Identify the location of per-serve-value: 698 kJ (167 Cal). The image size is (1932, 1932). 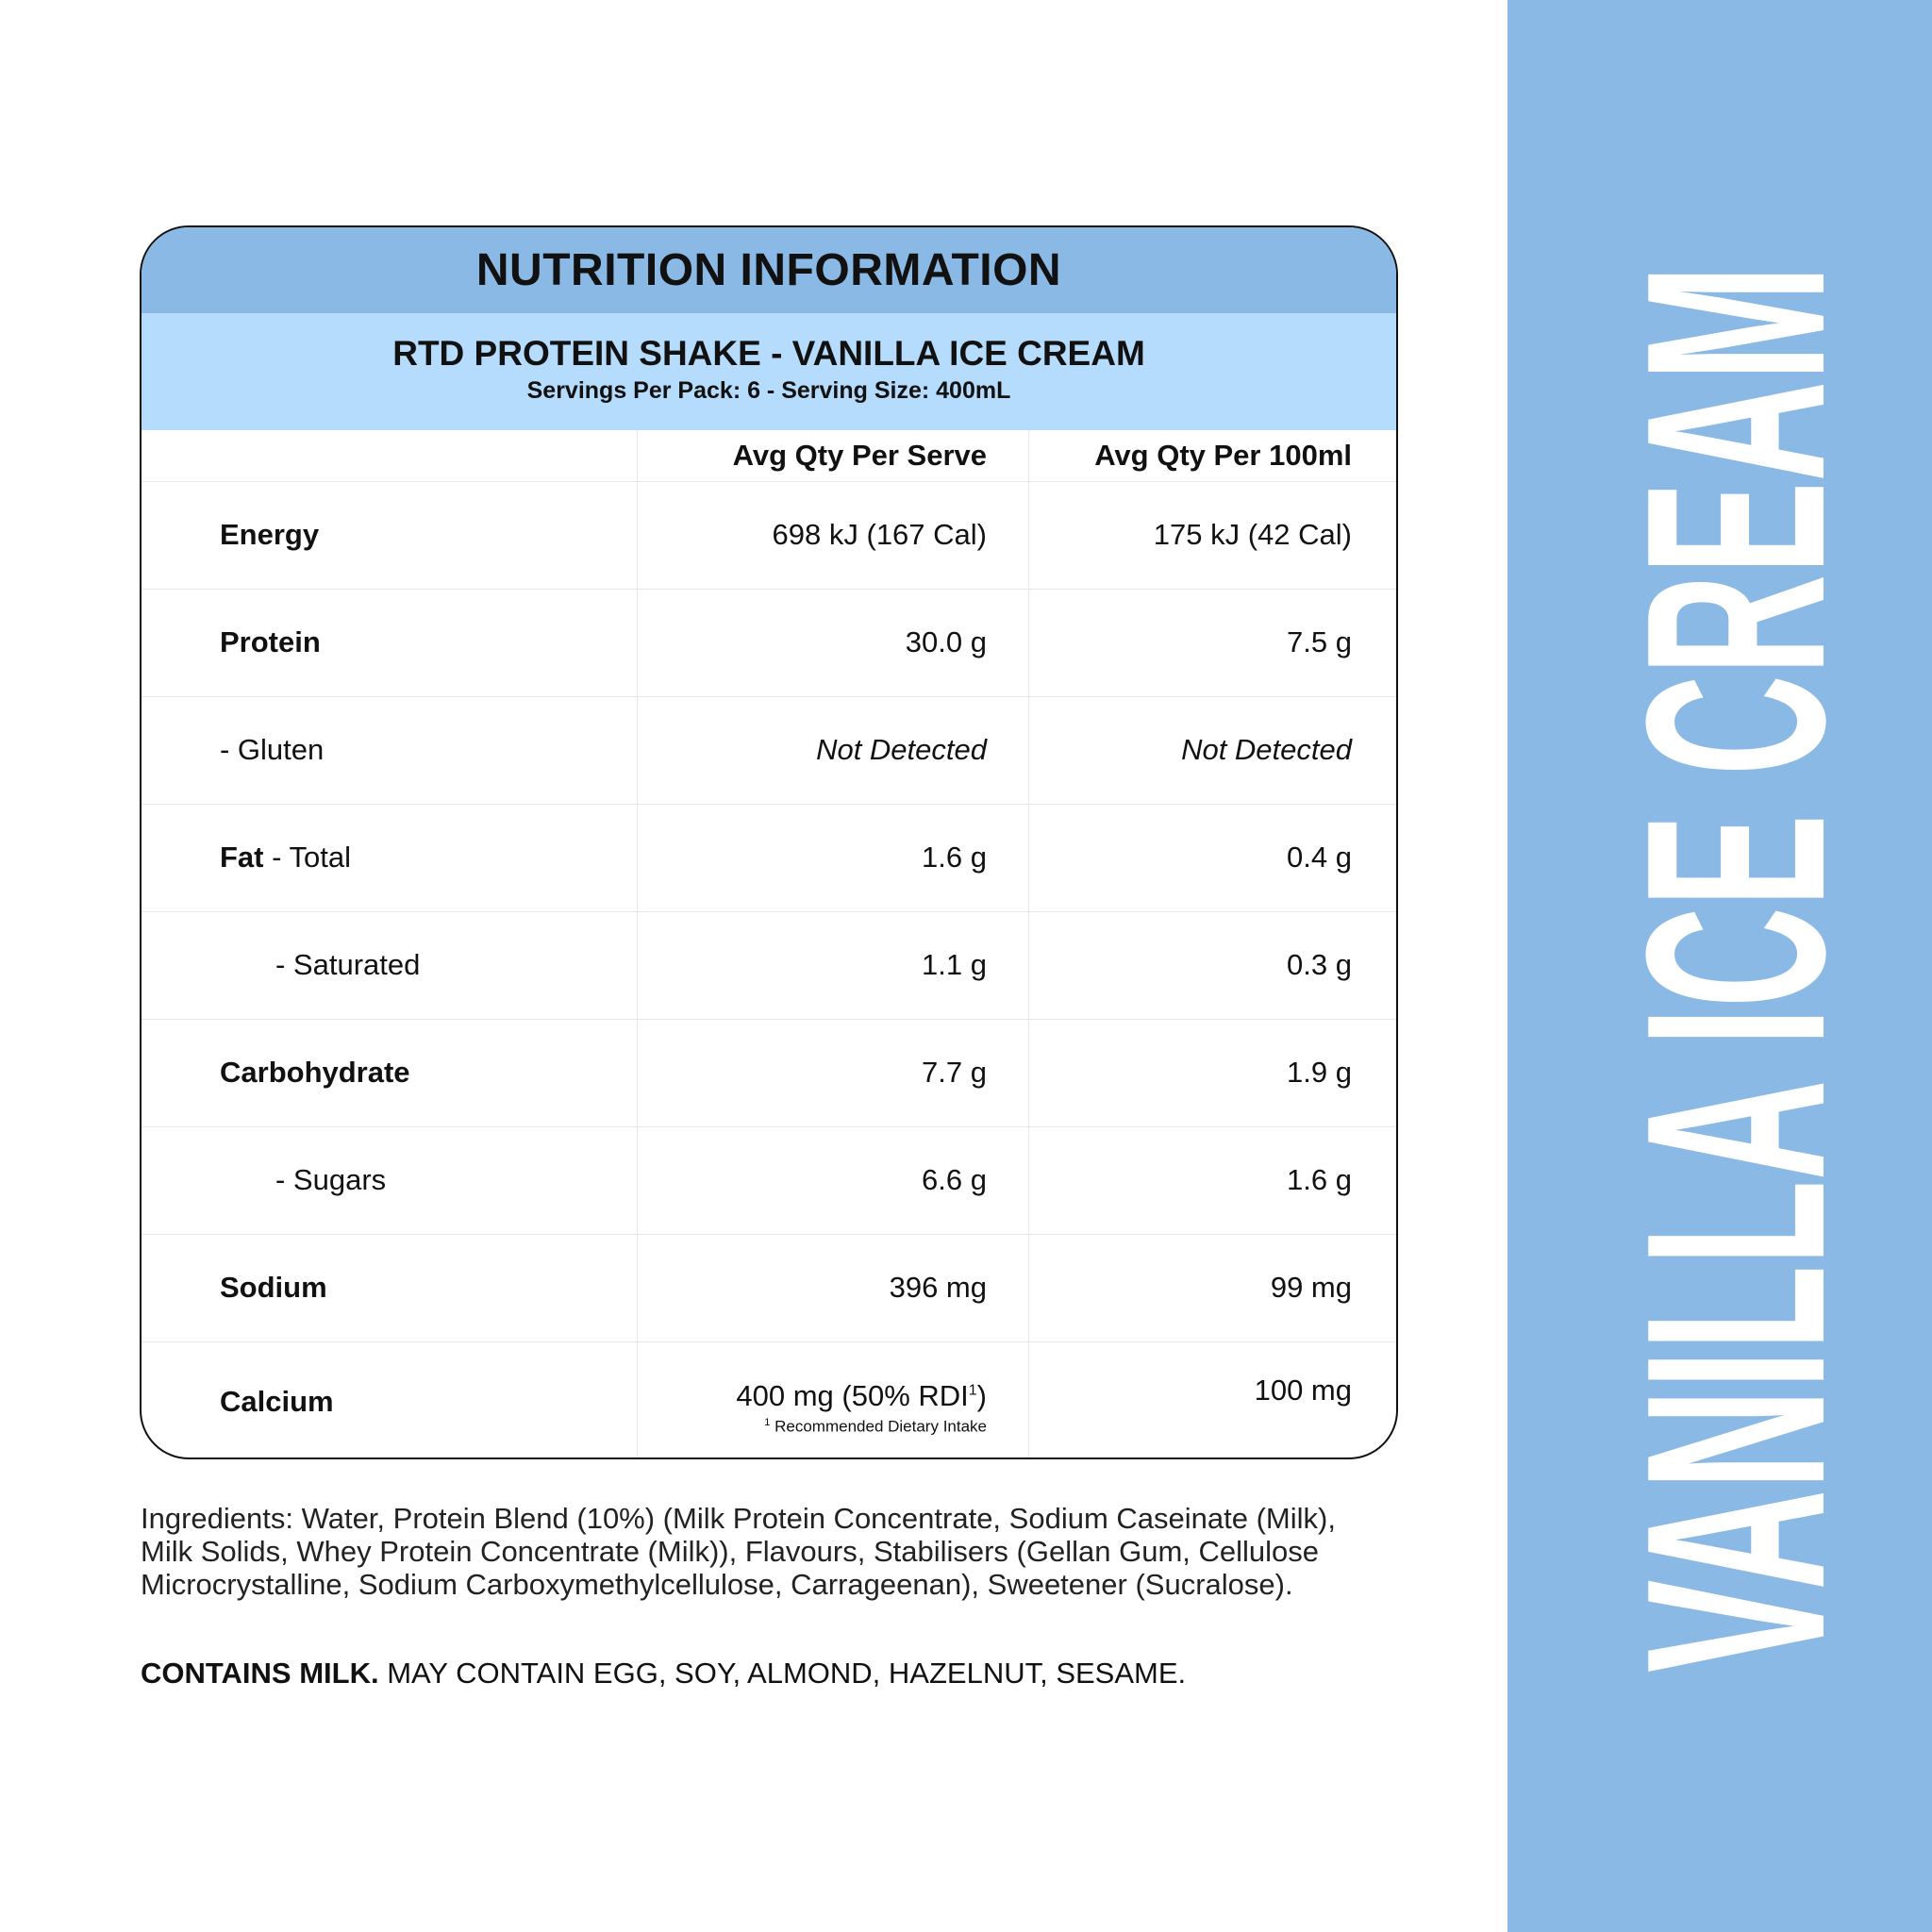
(833, 535).